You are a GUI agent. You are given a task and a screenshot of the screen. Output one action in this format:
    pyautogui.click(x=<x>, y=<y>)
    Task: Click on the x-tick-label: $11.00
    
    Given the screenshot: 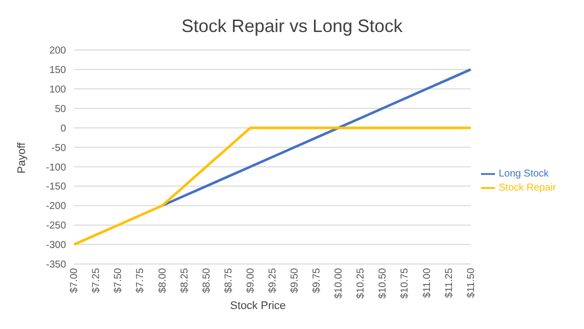 What is the action you would take?
    pyautogui.click(x=427, y=283)
    